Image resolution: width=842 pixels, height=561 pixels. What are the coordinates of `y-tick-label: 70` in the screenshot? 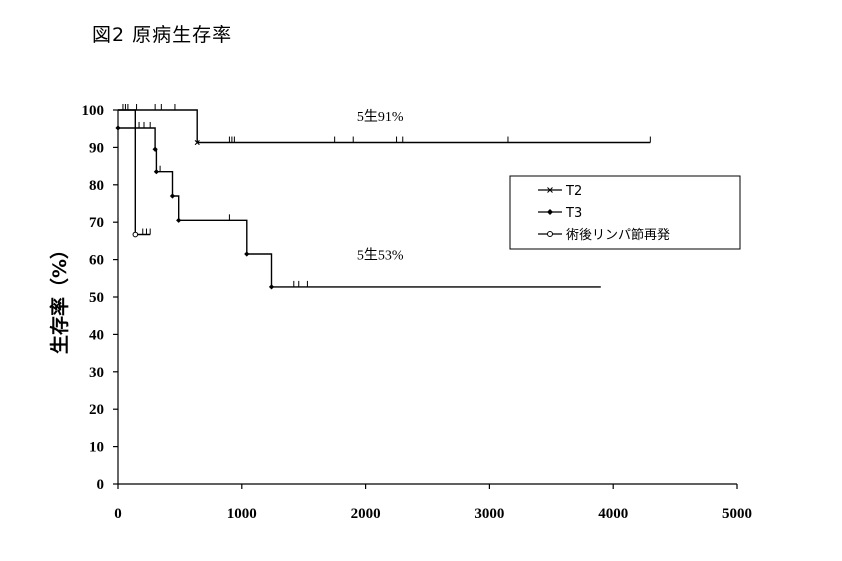 It's located at (96, 223).